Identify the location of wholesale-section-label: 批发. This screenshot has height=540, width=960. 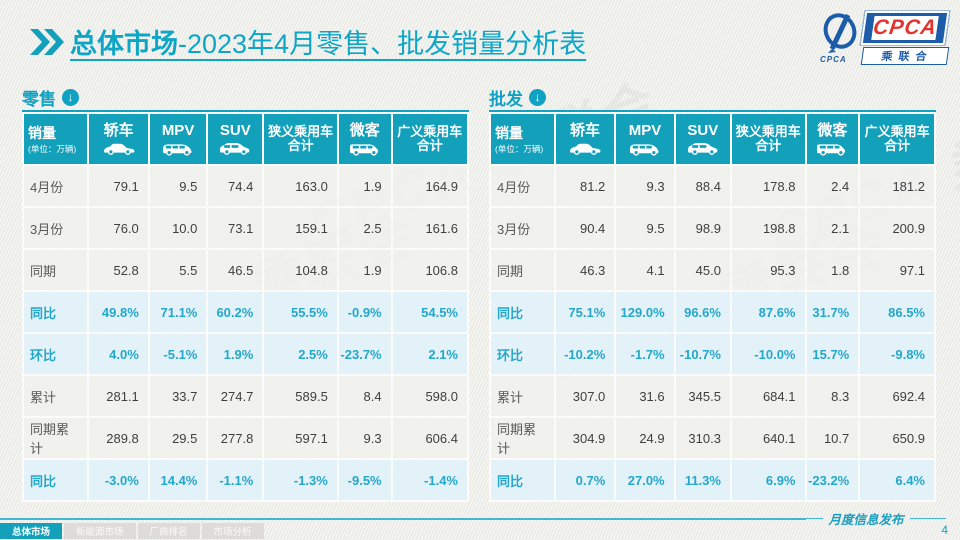
(506, 99).